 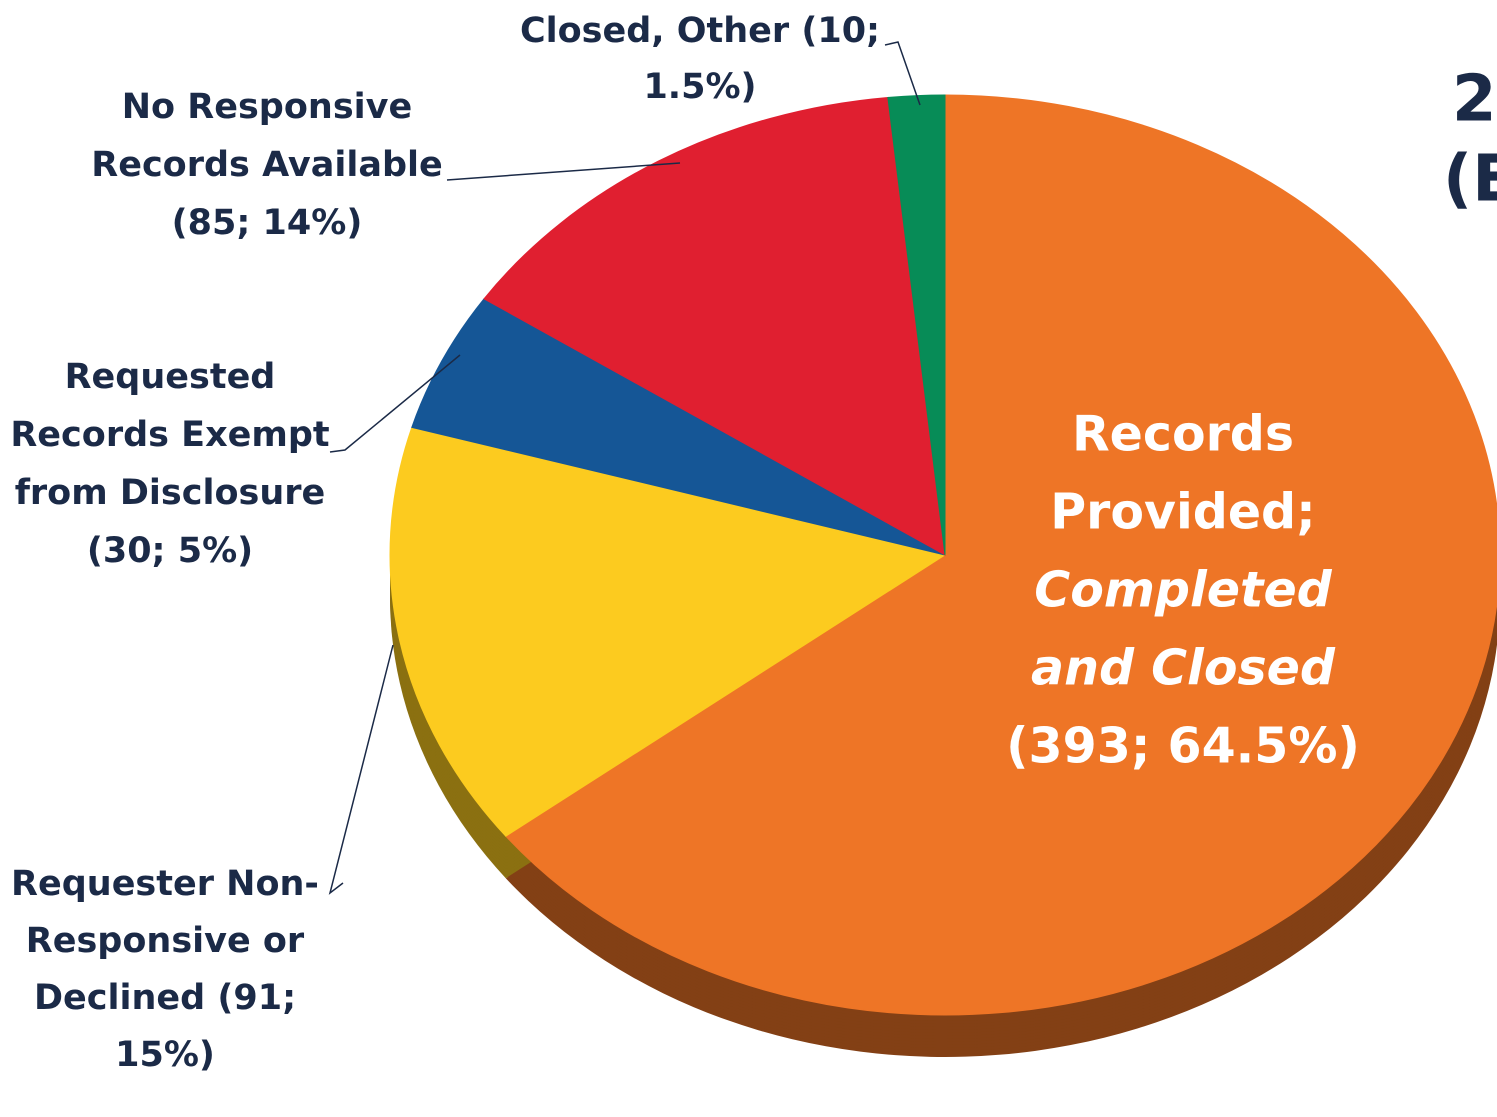 What do you see at coordinates (1183, 434) in the screenshot?
I see `data-label: Records` at bounding box center [1183, 434].